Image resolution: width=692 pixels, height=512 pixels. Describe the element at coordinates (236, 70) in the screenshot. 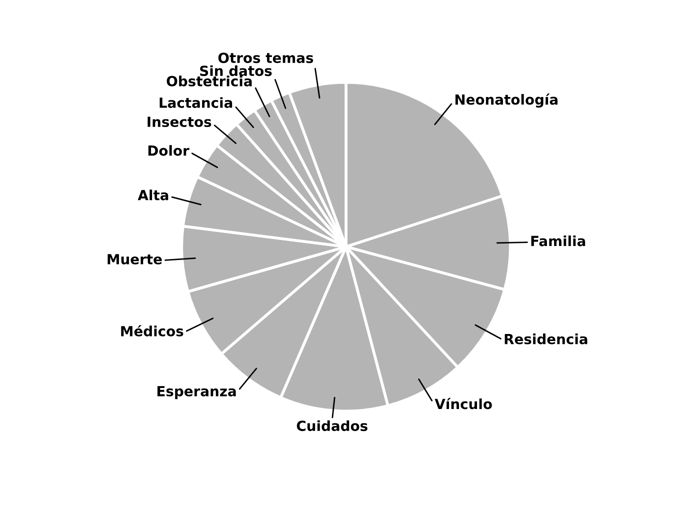

I see `slice-label: Sin datos` at that location.